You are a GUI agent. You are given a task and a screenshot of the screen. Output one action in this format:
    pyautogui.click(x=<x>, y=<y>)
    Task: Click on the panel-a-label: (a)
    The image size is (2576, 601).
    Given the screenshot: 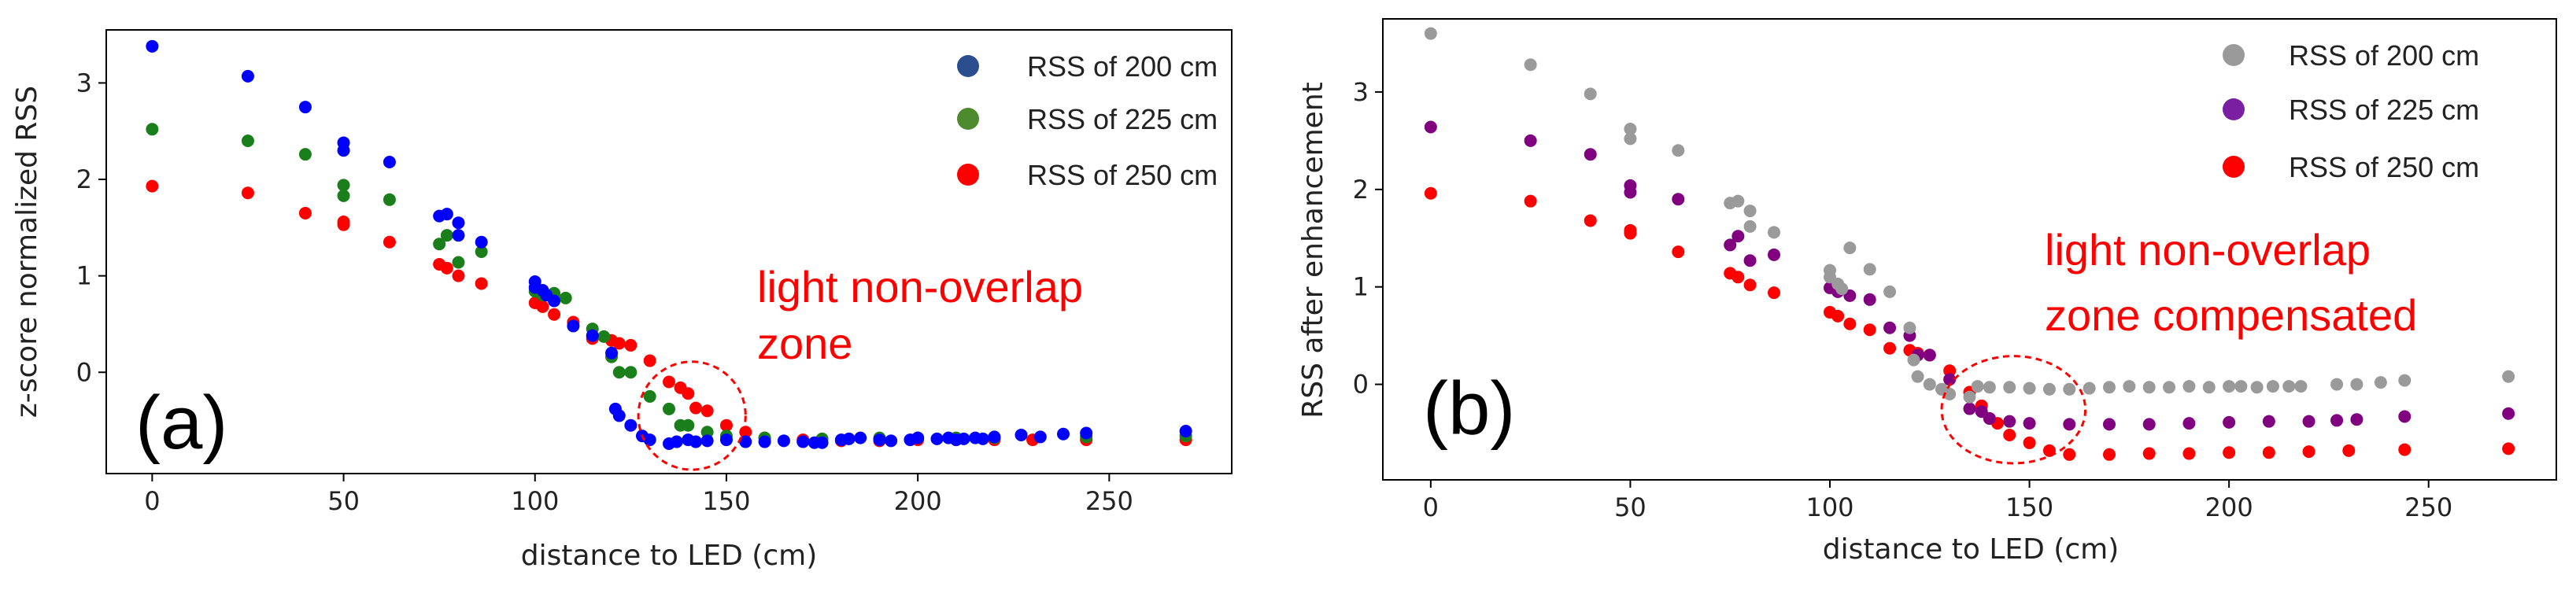 What is the action you would take?
    pyautogui.click(x=181, y=423)
    